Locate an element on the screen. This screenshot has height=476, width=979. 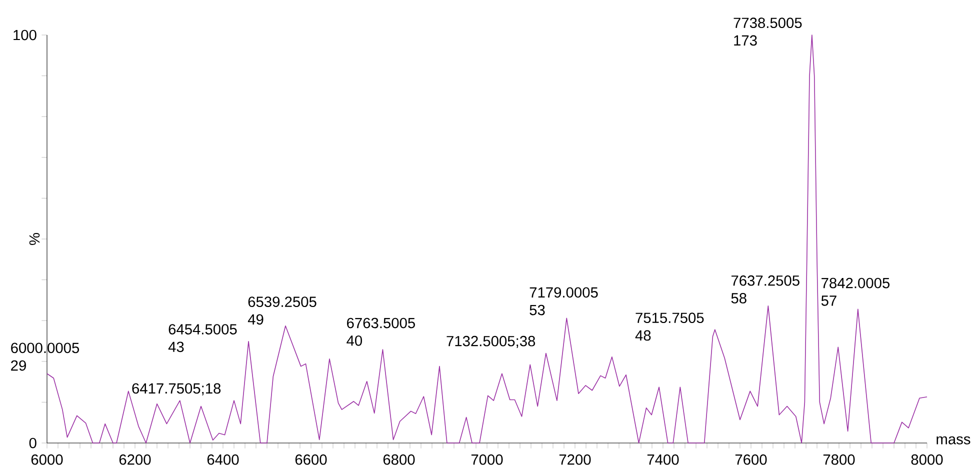
x-tick-label: 6200 is located at coordinates (135, 459).